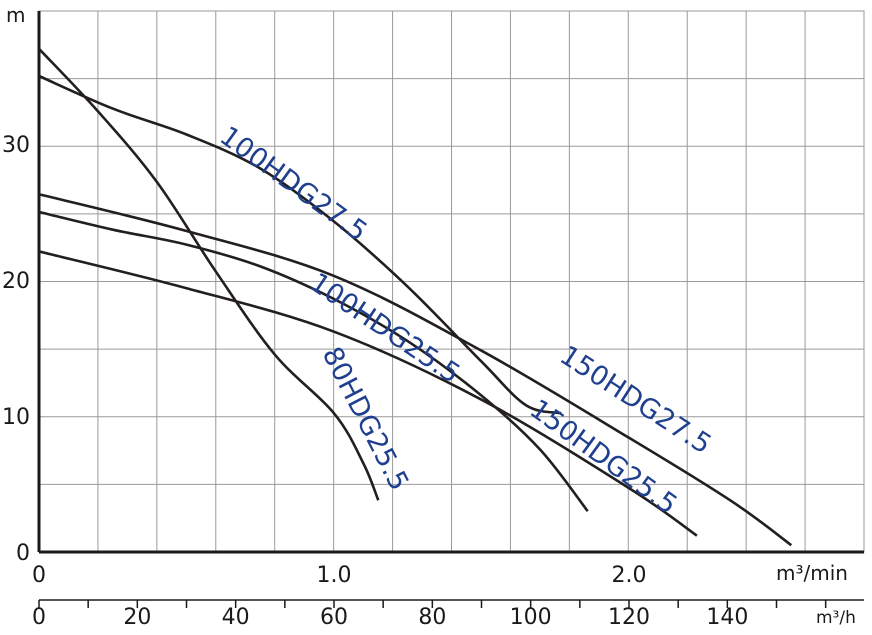 The width and height of the screenshot is (872, 635). I want to click on x2-tick-label: 80, so click(432, 617).